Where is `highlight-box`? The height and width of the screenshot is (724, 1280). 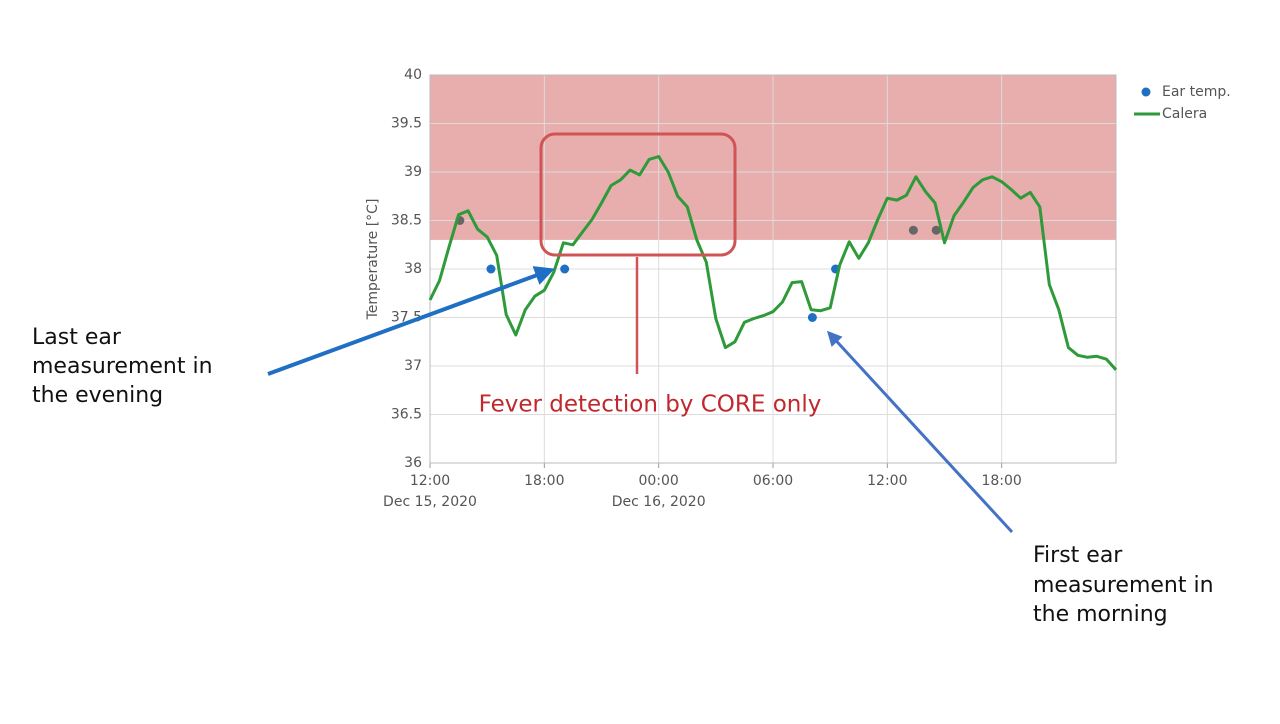 highlight-box is located at coordinates (638, 194).